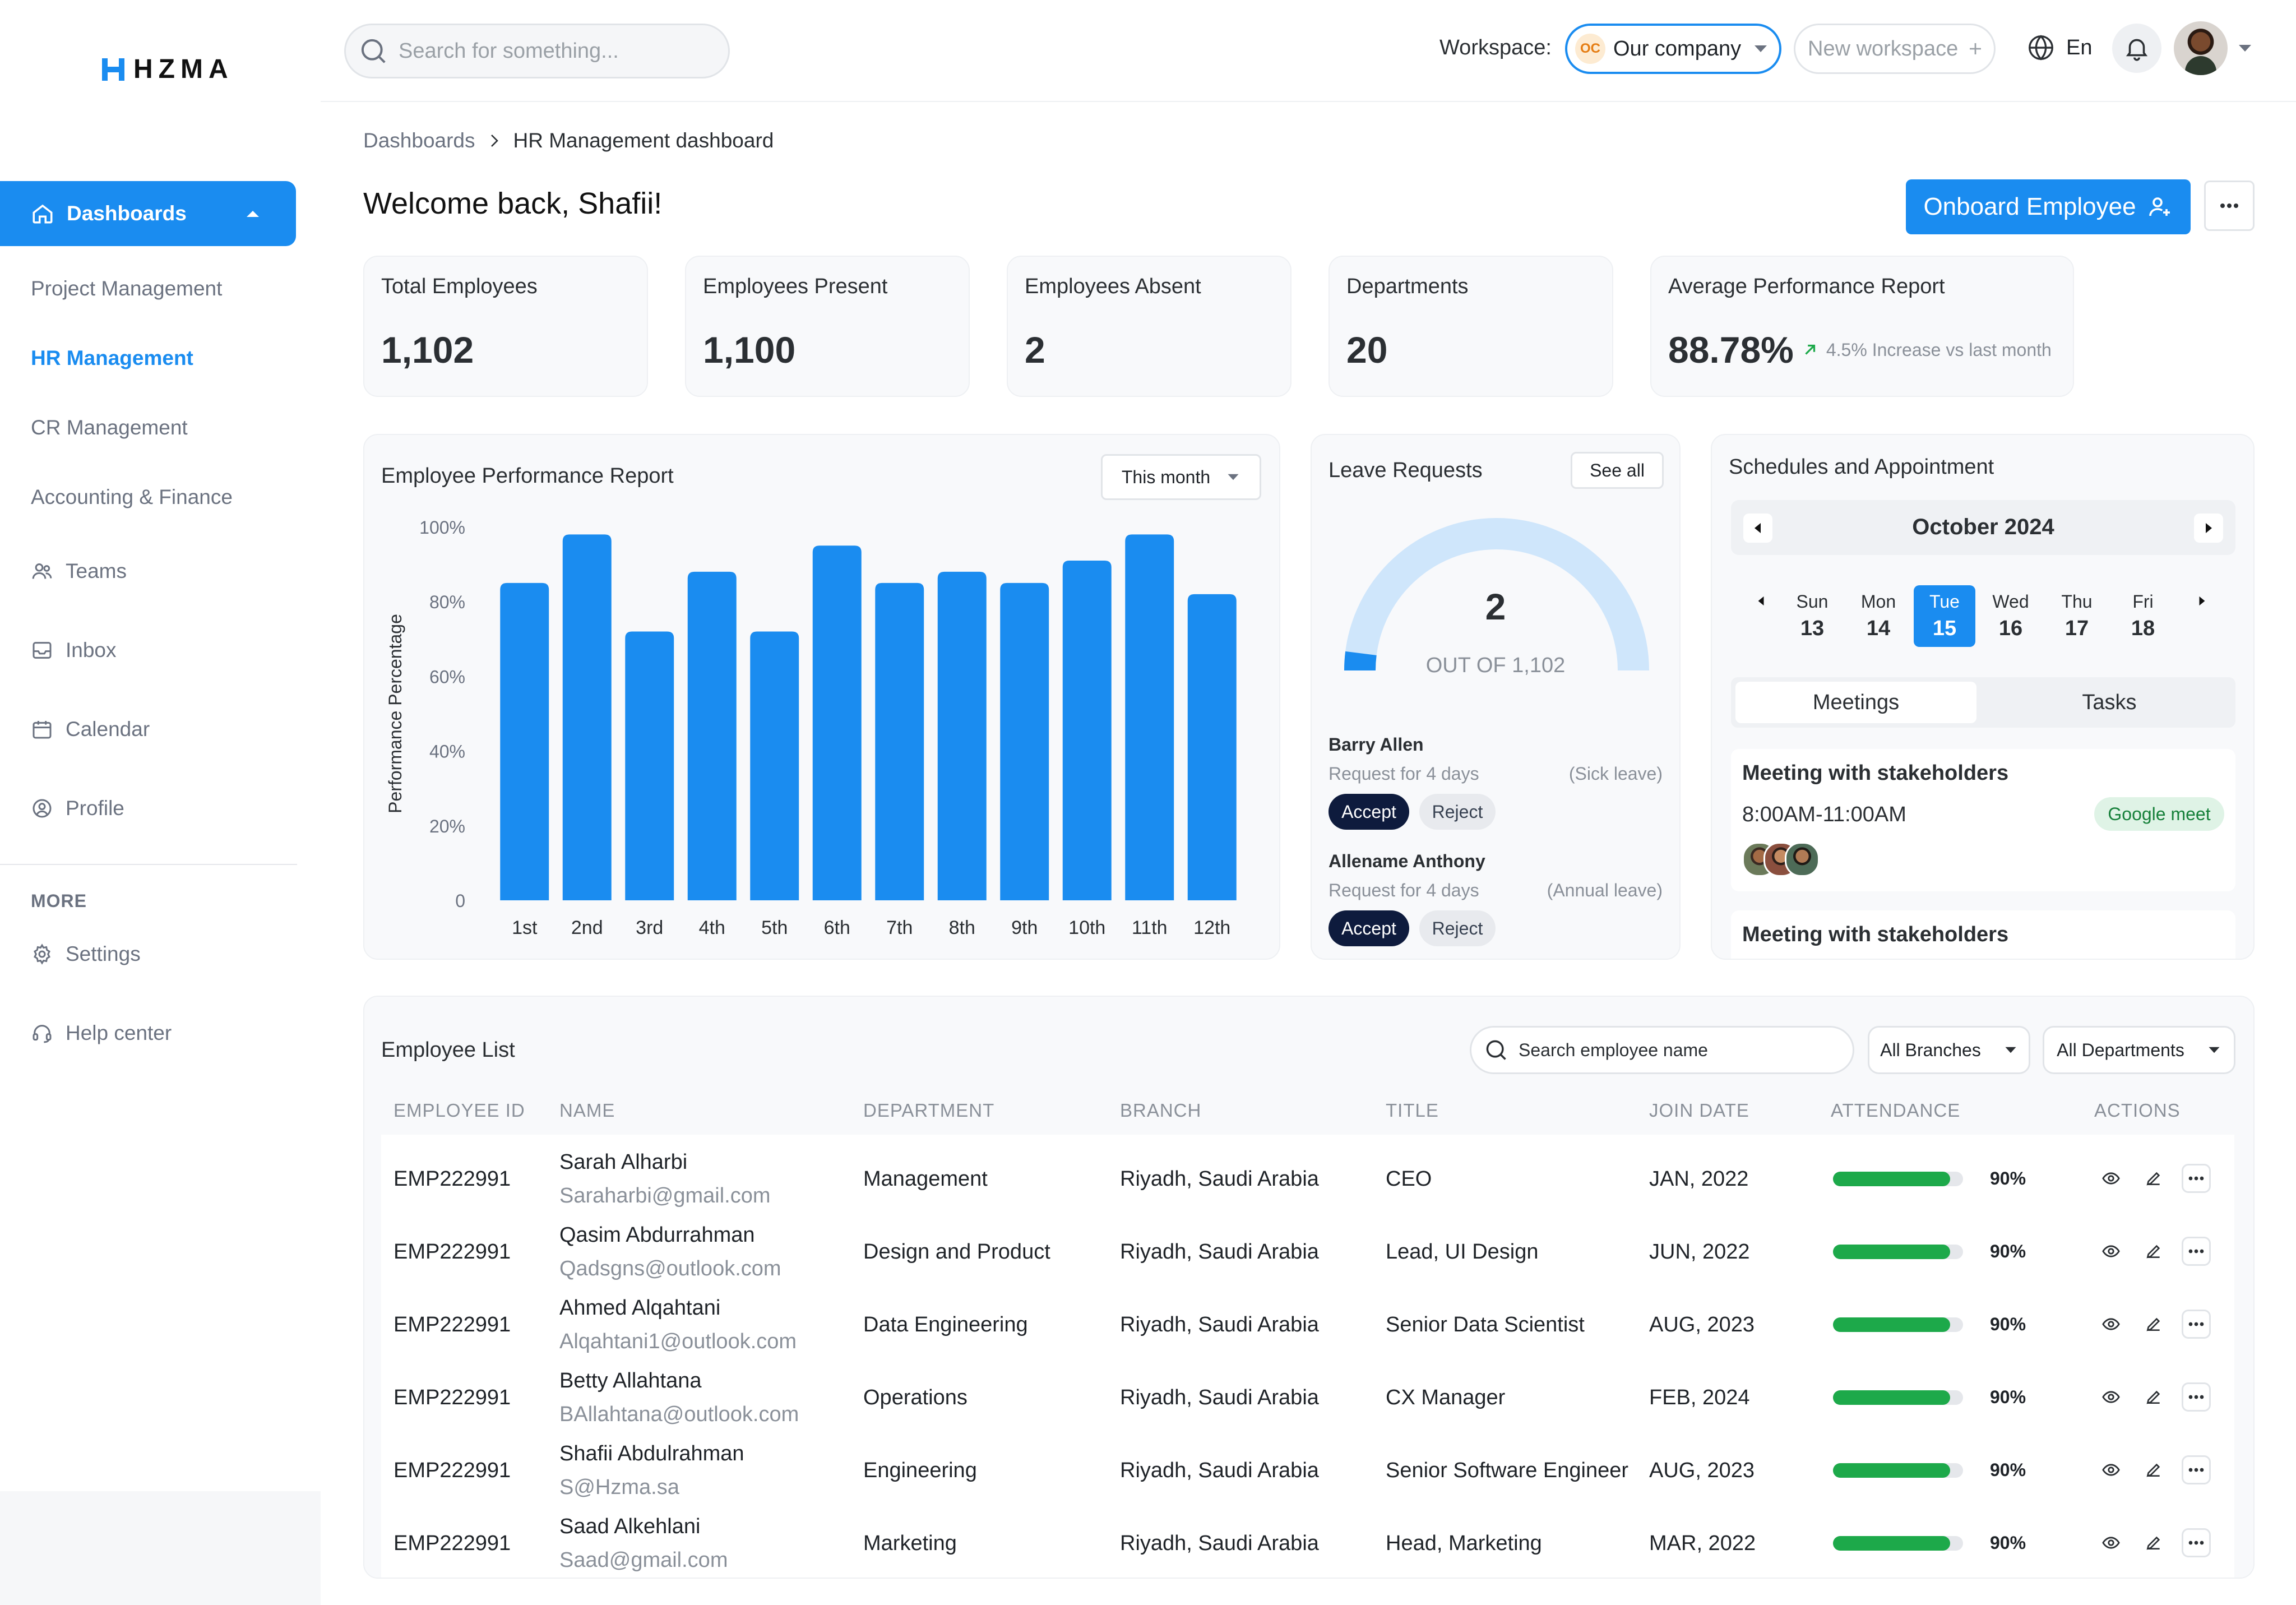  What do you see at coordinates (1810, 349) in the screenshot?
I see `trend-up-icon` at bounding box center [1810, 349].